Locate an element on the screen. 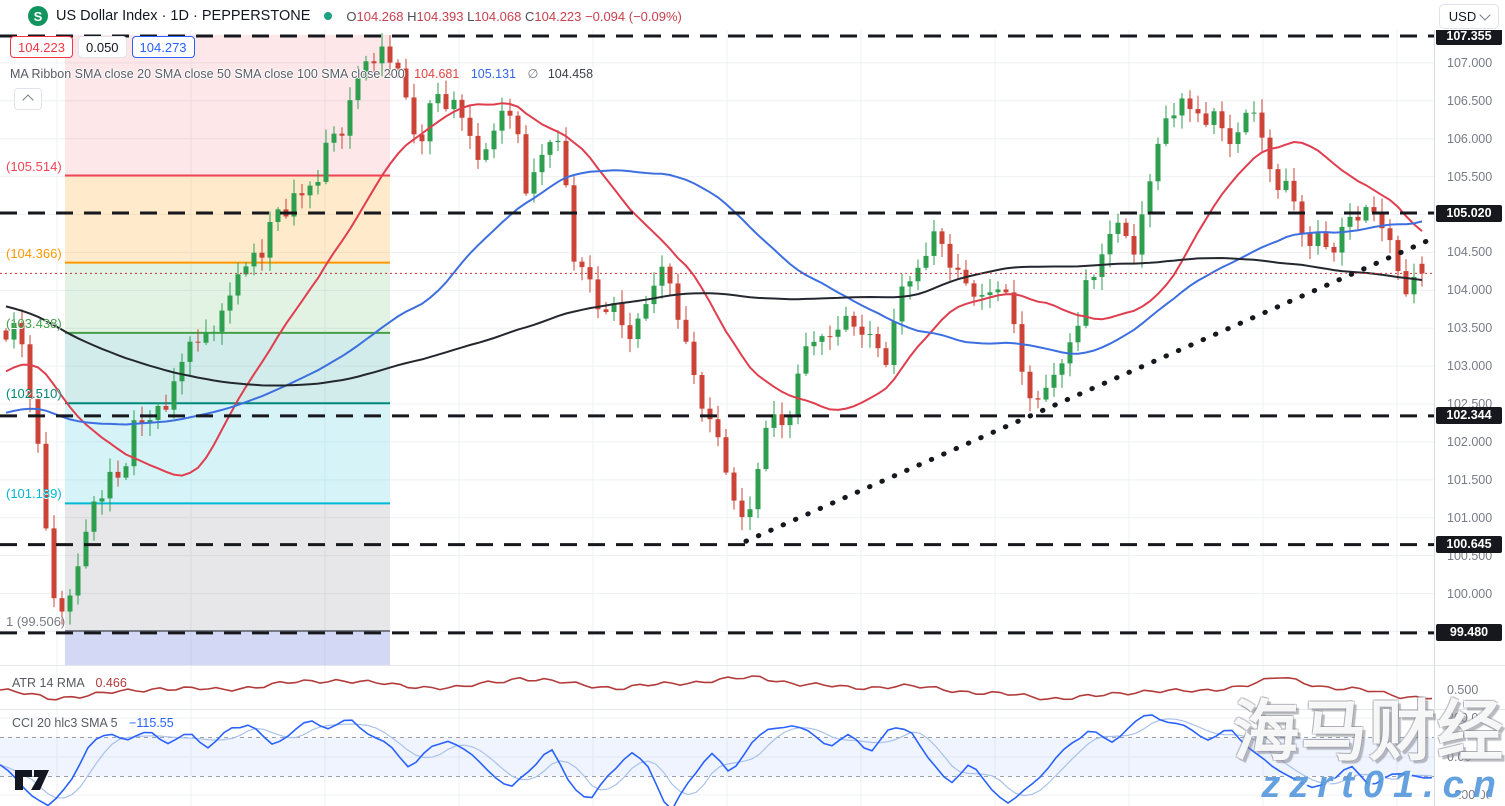 The height and width of the screenshot is (806, 1505). currency-selector: USD is located at coordinates (1469, 16).